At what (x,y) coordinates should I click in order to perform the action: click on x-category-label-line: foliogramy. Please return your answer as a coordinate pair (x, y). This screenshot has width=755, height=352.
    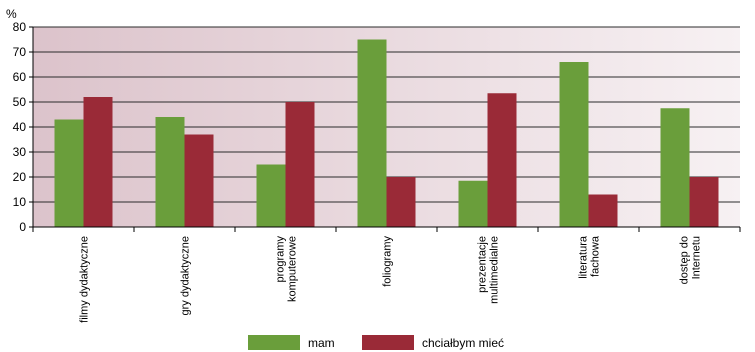
    Looking at the image, I should click on (388, 261).